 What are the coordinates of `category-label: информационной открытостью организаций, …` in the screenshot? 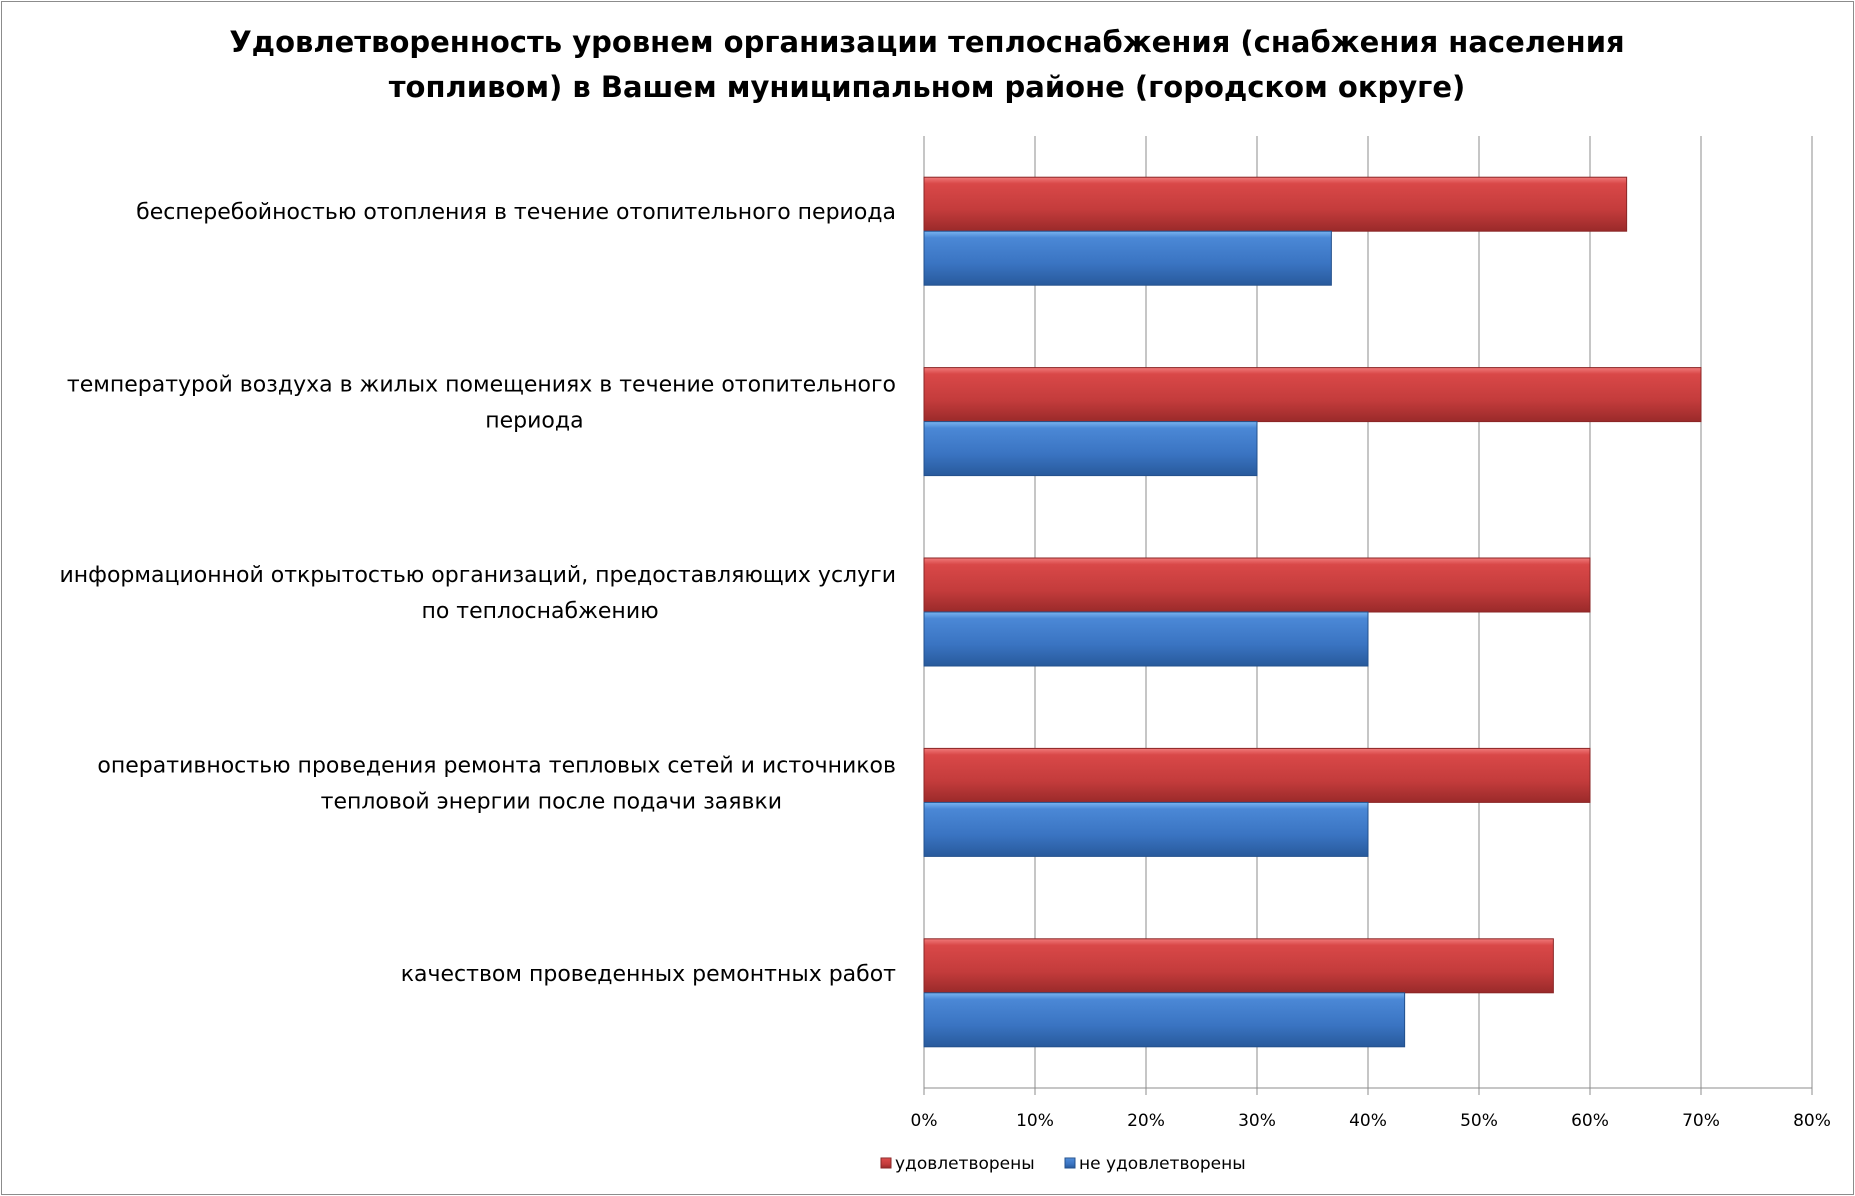 It's located at (477, 575).